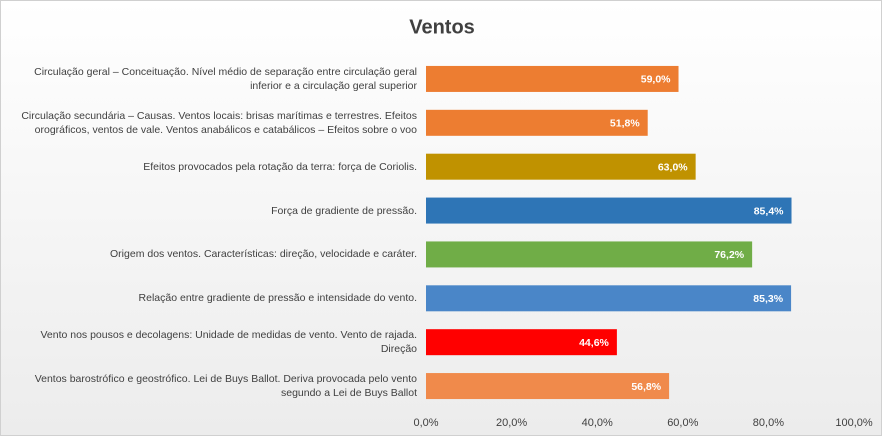 The height and width of the screenshot is (436, 882). Describe the element at coordinates (511, 423) in the screenshot. I see `x-tick-label: 20,0%` at that location.